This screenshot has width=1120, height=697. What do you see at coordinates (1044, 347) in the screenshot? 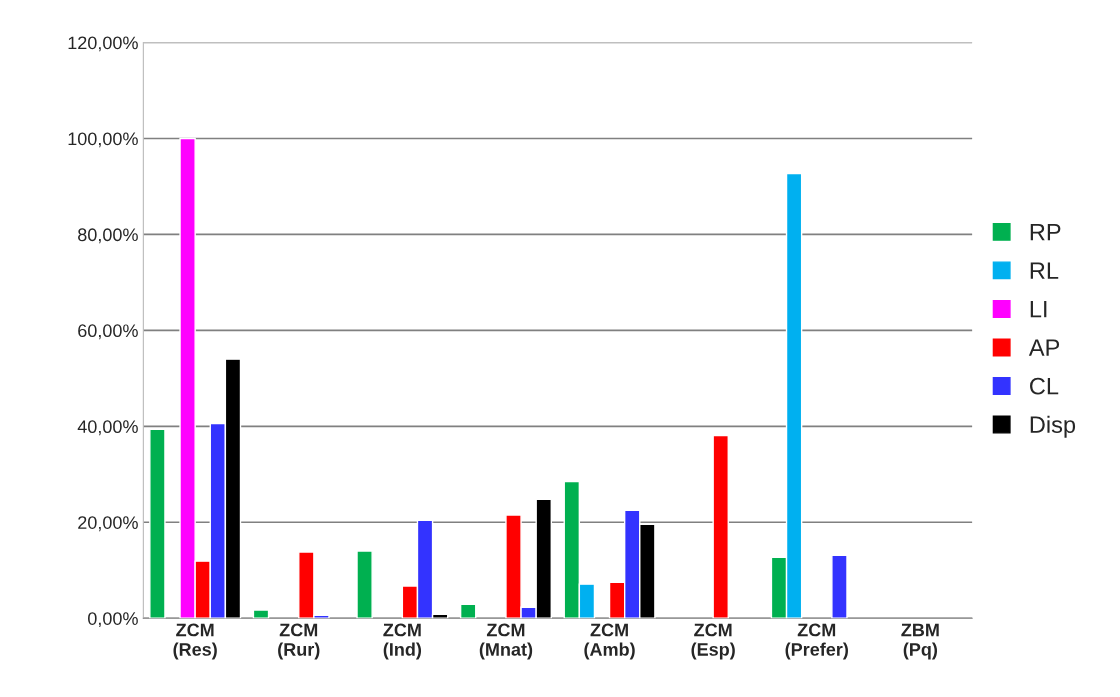
I see `legend-label: AP` at bounding box center [1044, 347].